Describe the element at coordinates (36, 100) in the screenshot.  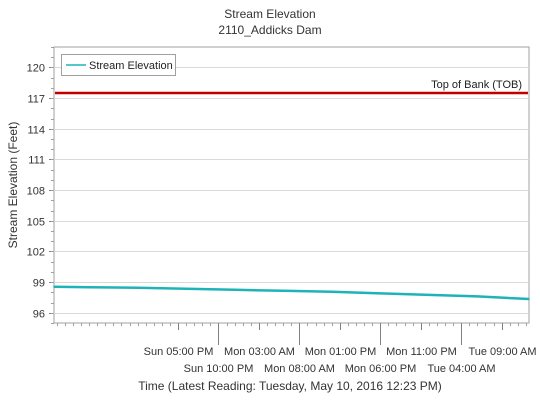
I see `y-tick-label: 117` at that location.